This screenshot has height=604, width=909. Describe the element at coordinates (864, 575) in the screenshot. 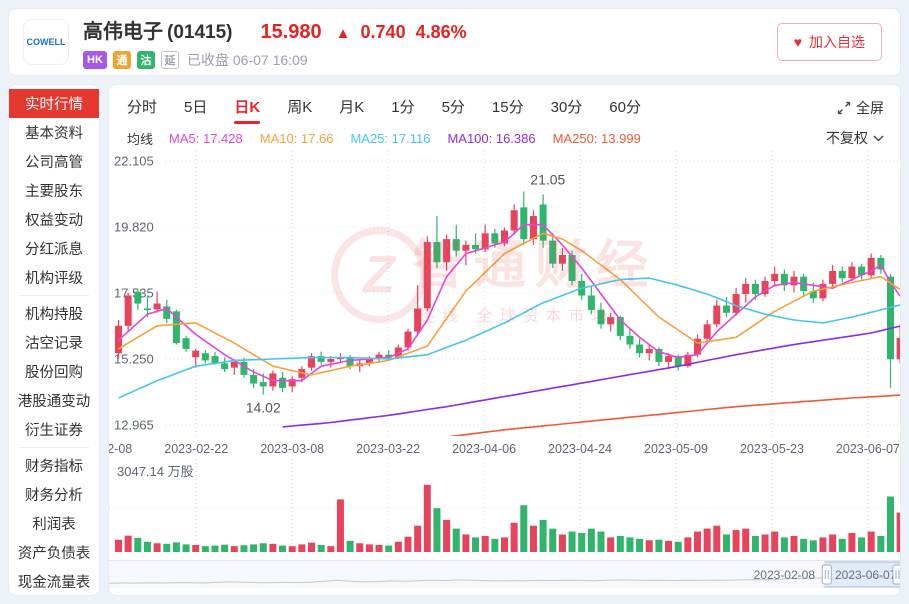

I see `navigator-end-date: 2023-06-07` at that location.